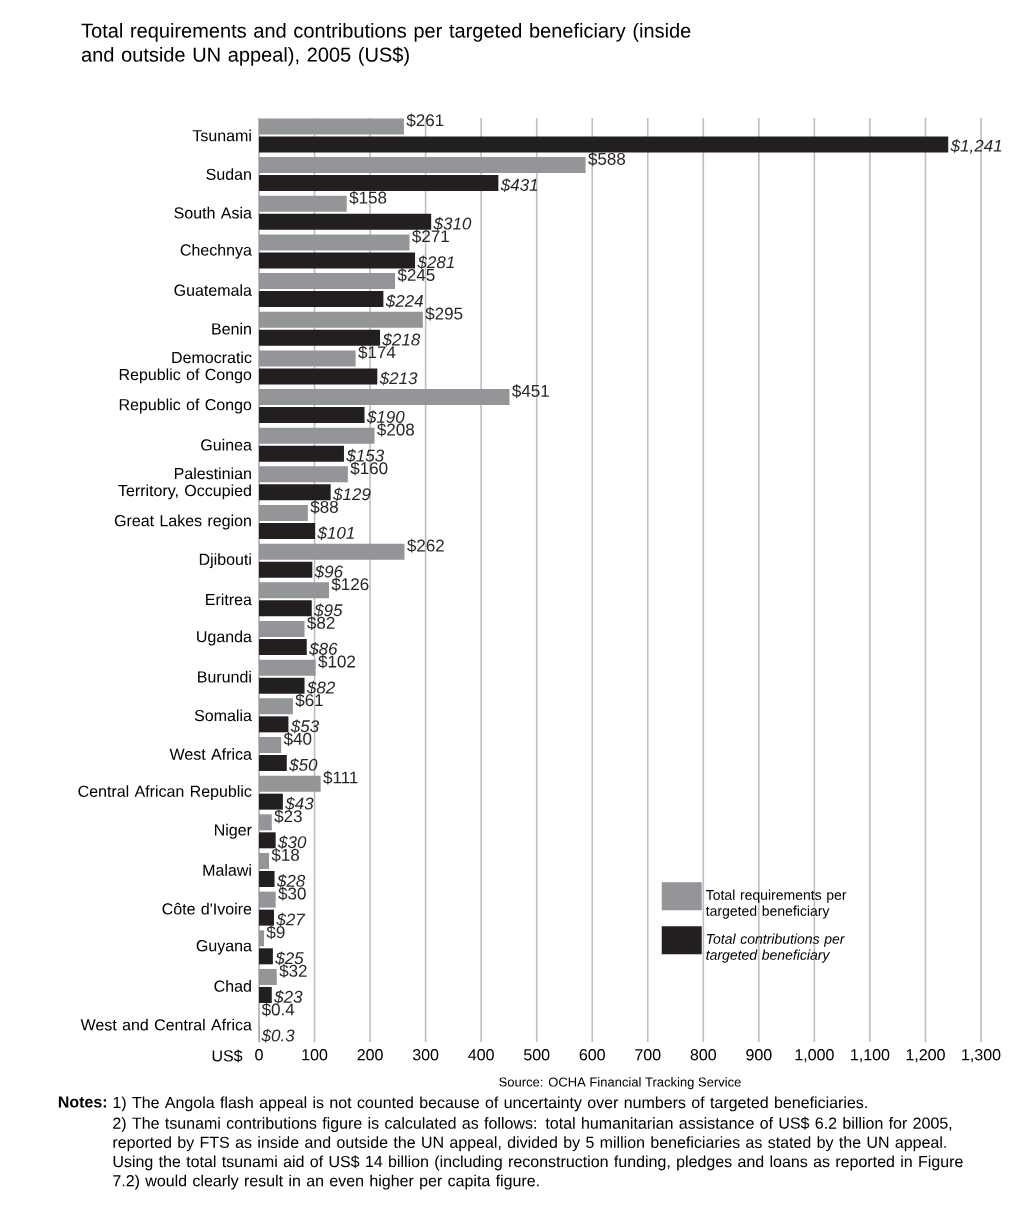  What do you see at coordinates (775, 948) in the screenshot?
I see `legend-label: Total contributions per targeted beneficiary` at bounding box center [775, 948].